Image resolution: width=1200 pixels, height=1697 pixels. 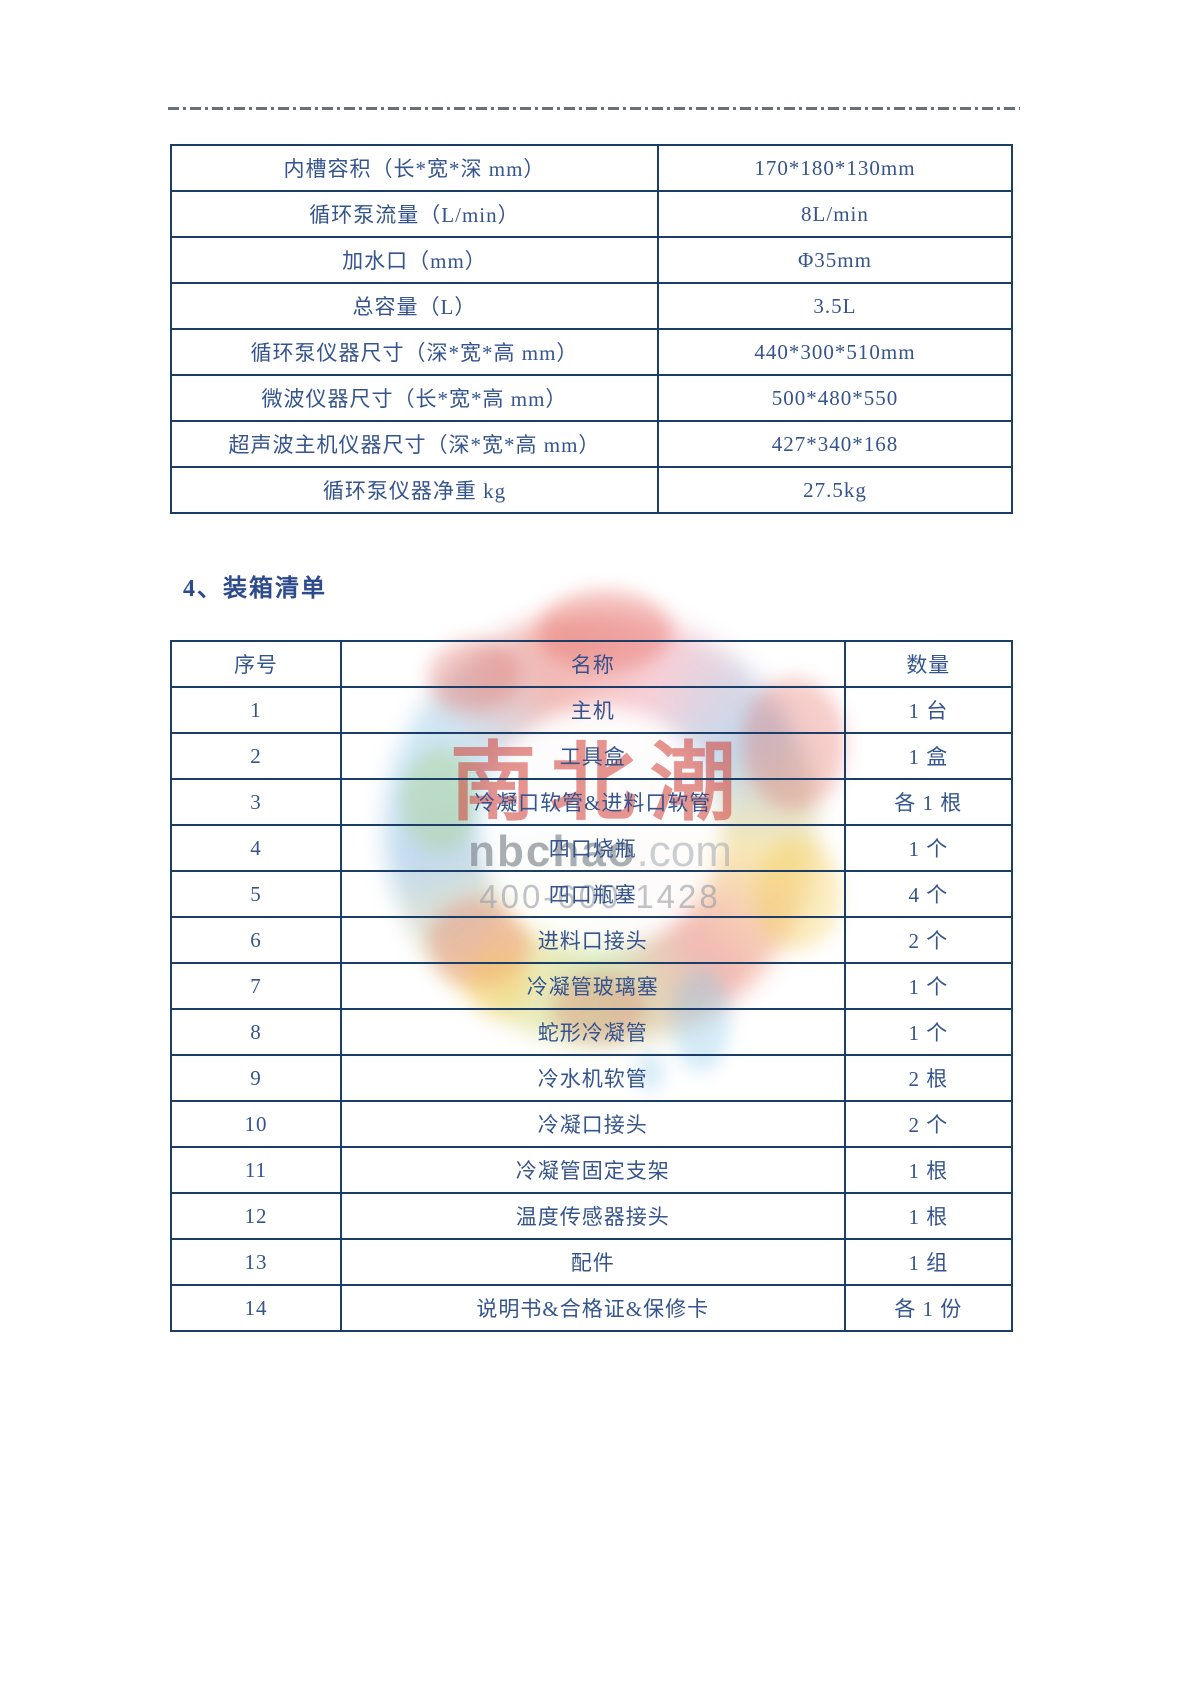 I want to click on name-cell: 温度传感器接头, so click(x=592, y=1216).